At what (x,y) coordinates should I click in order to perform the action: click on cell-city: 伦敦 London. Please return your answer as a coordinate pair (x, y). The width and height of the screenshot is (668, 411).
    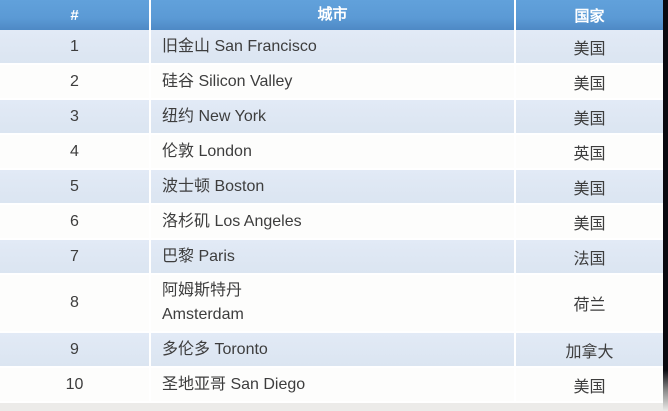
    Looking at the image, I should click on (333, 151).